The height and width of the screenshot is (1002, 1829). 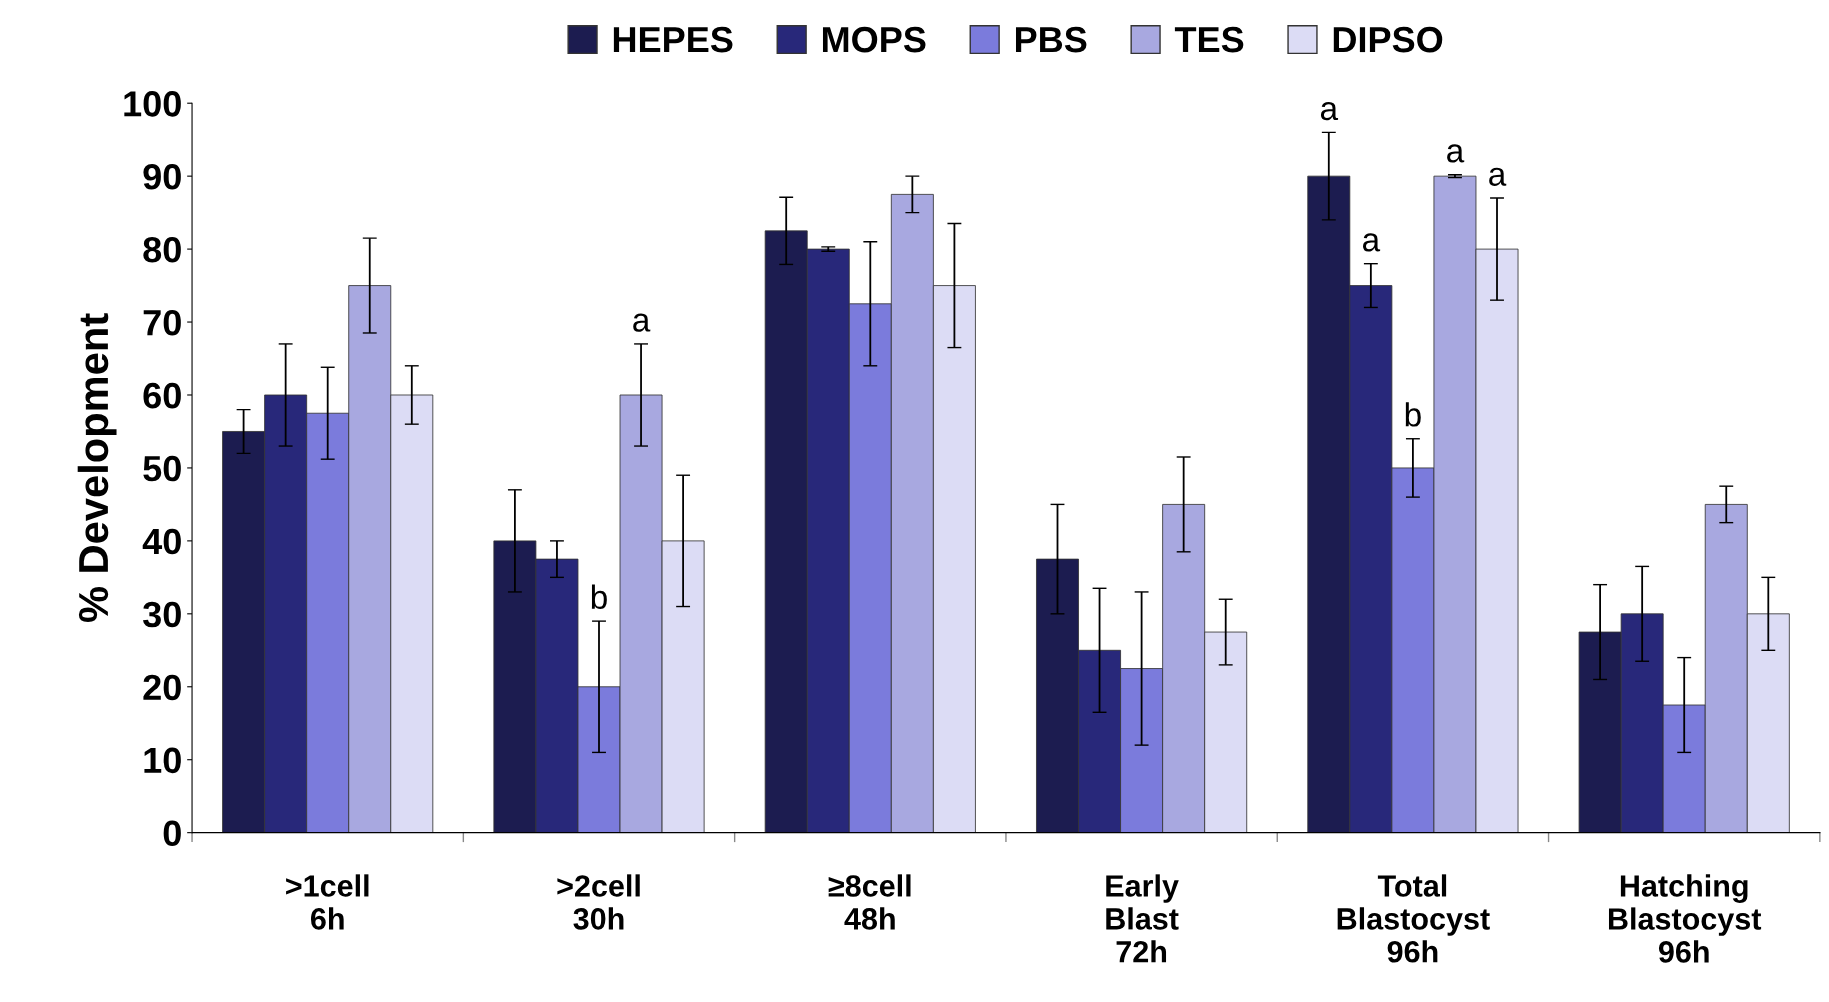 What do you see at coordinates (869, 902) in the screenshot?
I see `x-tick-label: ≥8cell 48h` at bounding box center [869, 902].